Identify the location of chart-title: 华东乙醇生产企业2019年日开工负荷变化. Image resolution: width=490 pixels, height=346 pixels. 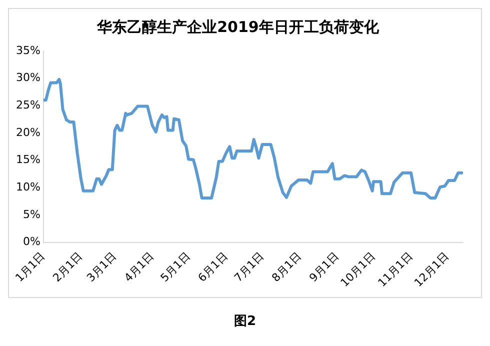
(238, 27).